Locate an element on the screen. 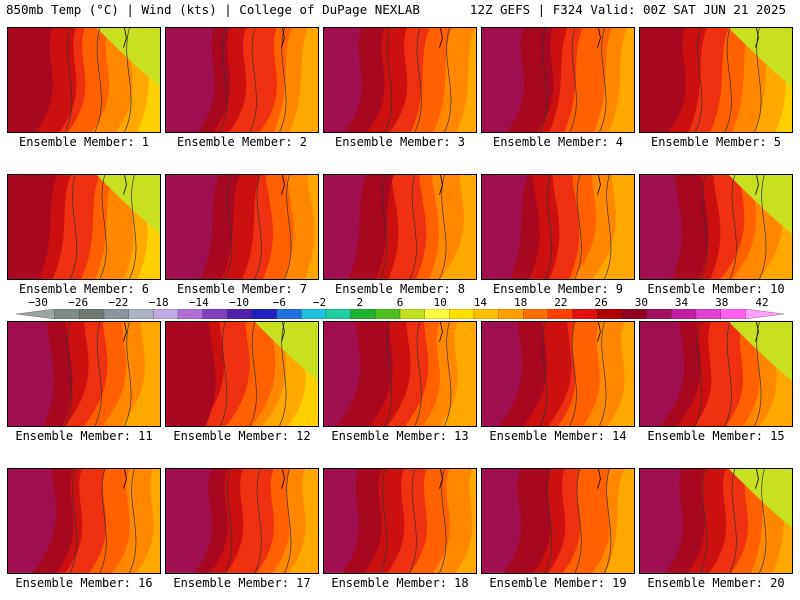 This screenshot has width=800, height=600. colorbar-tick-label: 22 is located at coordinates (561, 302).